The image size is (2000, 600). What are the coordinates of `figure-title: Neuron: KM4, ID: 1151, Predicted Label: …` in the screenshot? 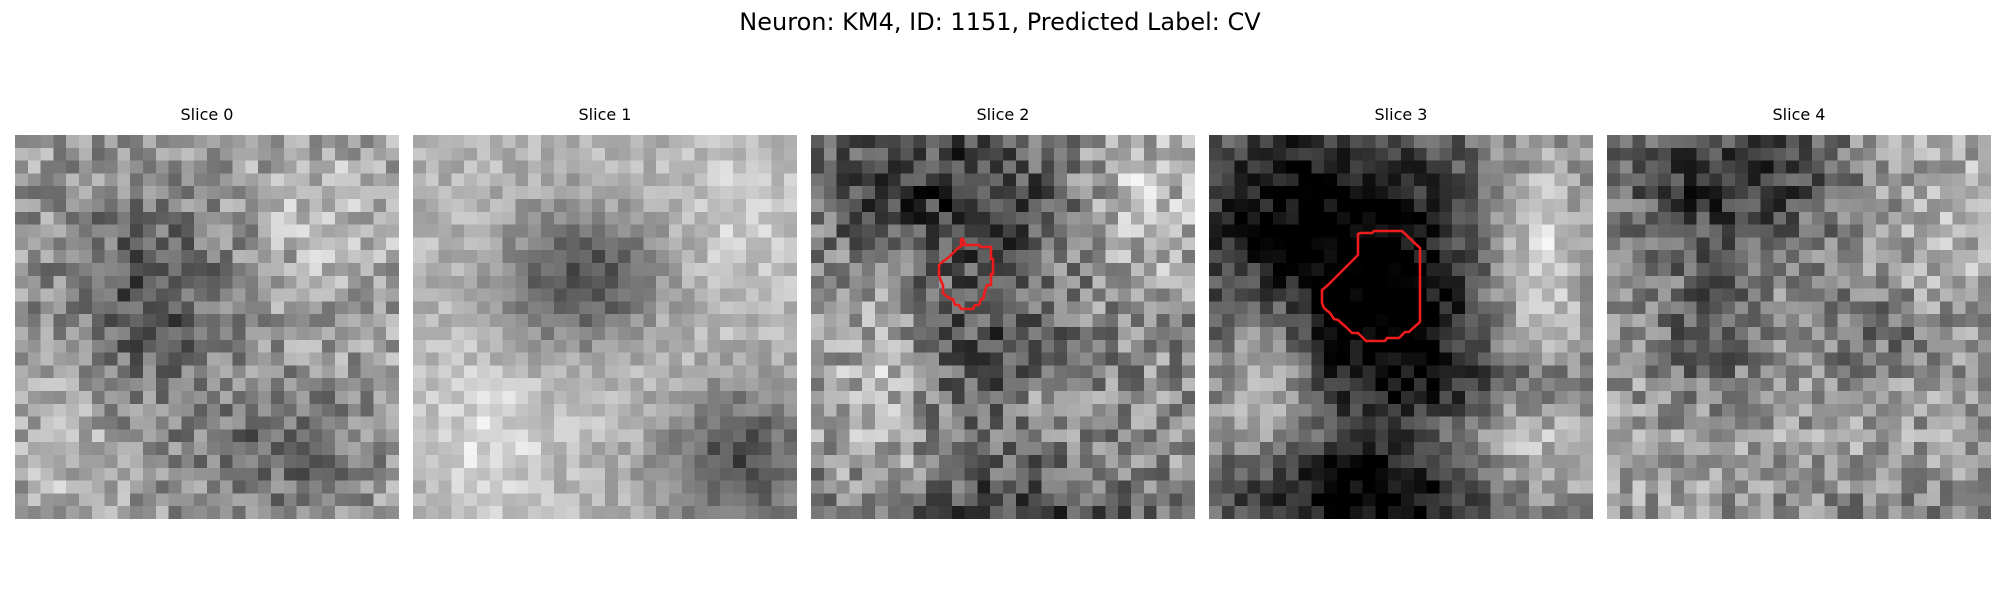 It's located at (1000, 22).